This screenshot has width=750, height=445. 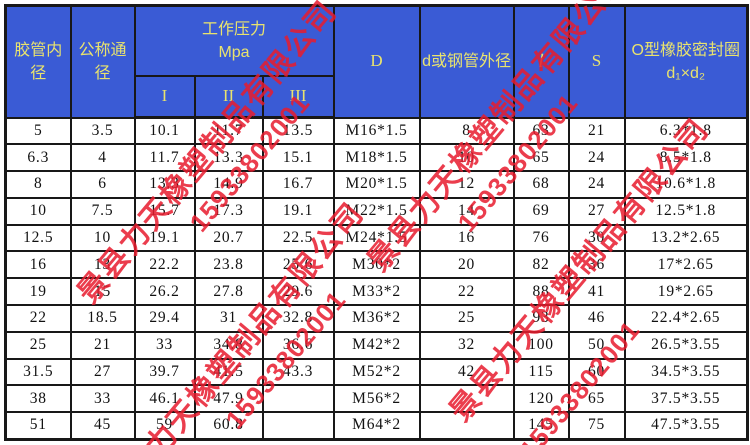 What do you see at coordinates (298, 345) in the screenshot?
I see `table-cell: 36.6` at bounding box center [298, 345].